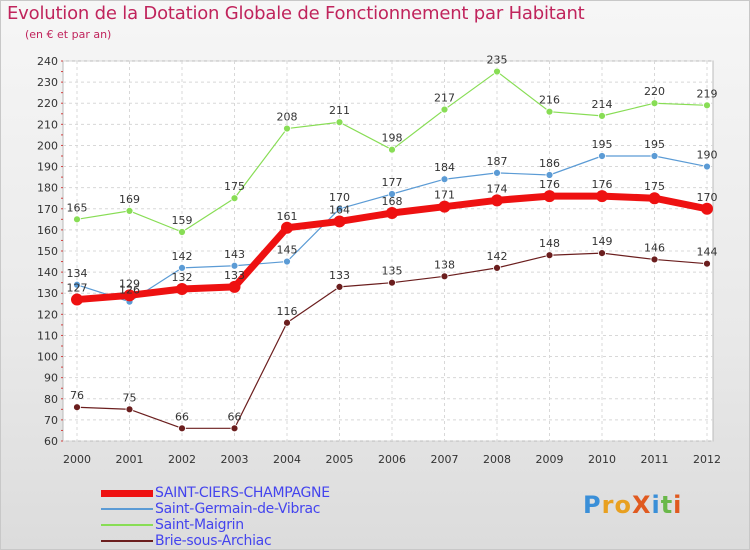  What do you see at coordinates (287, 311) in the screenshot?
I see `data-label: 116` at bounding box center [287, 311].